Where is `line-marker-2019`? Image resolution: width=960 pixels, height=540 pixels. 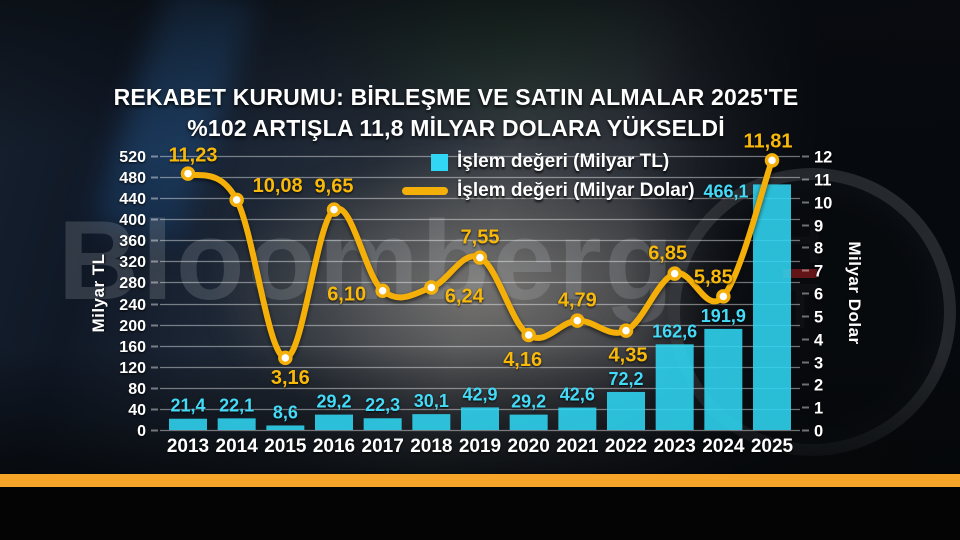
line-marker-2019 is located at coordinates (480, 257).